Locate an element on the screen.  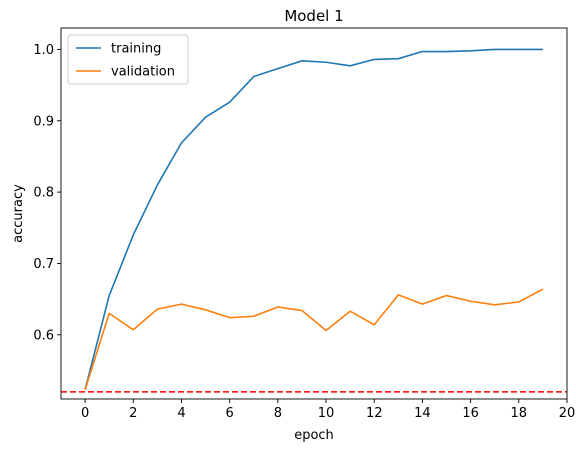
x-tick-label: 6 is located at coordinates (230, 413).